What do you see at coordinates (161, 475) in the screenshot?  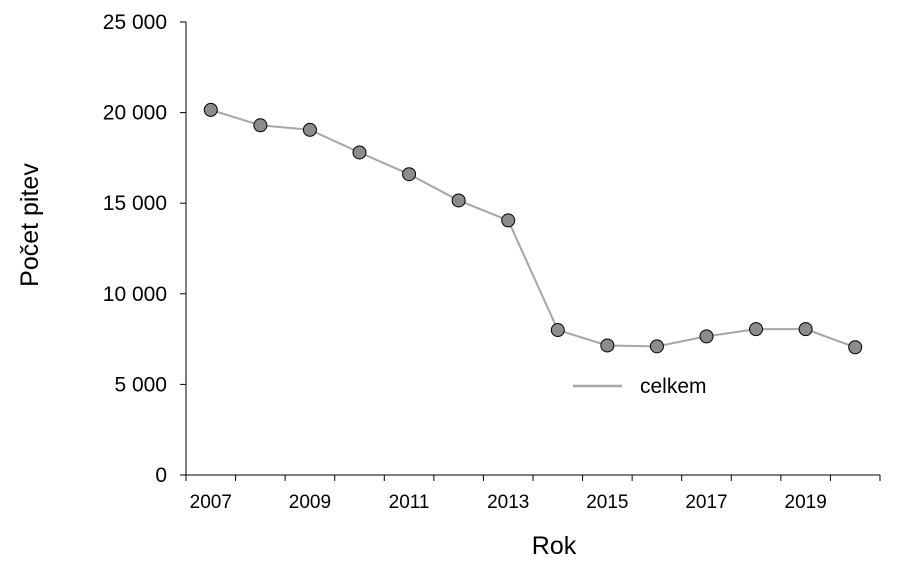 I see `y-tick-label: 0` at bounding box center [161, 475].